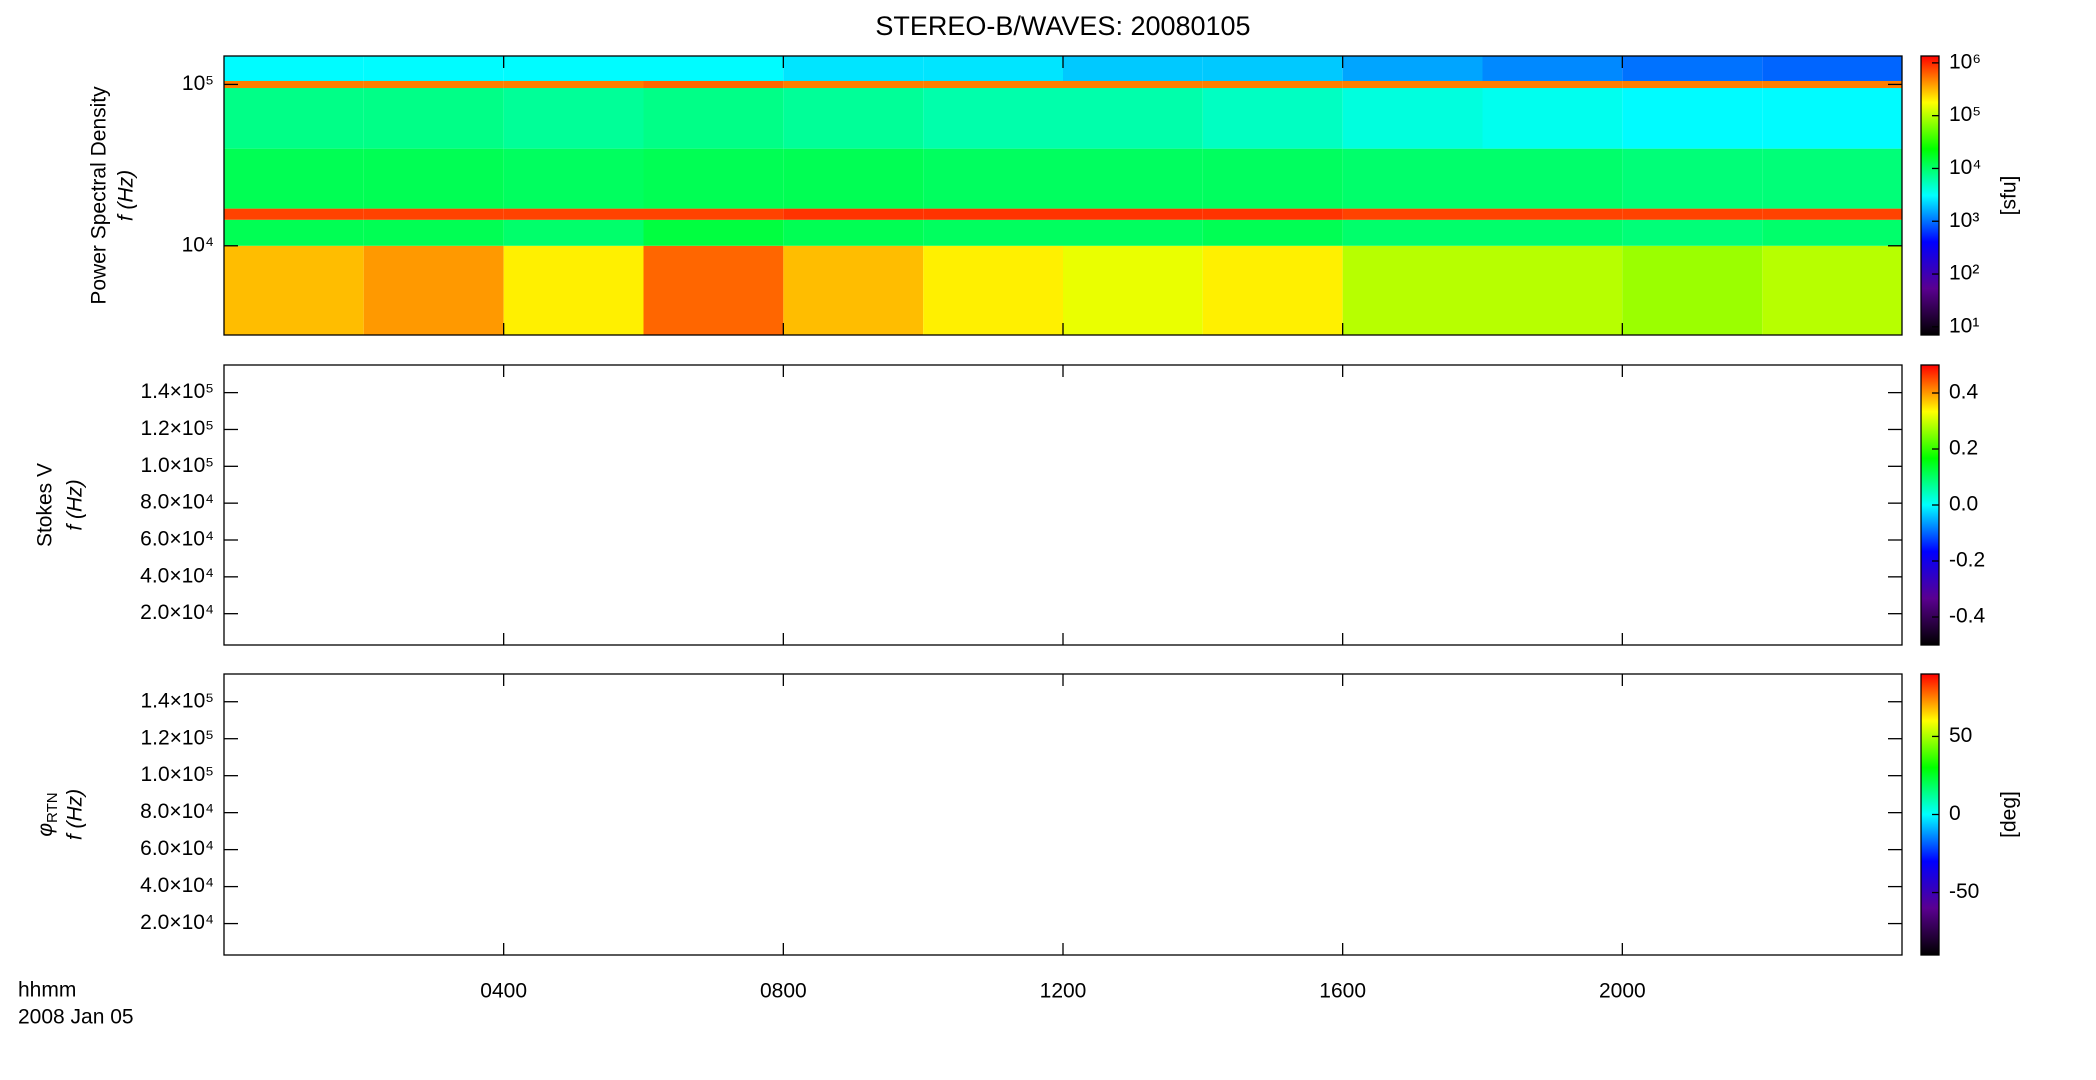 Image resolution: width=2096 pixels, height=1080 pixels. What do you see at coordinates (1063, 991) in the screenshot?
I see `x-tick-label: 1200` at bounding box center [1063, 991].